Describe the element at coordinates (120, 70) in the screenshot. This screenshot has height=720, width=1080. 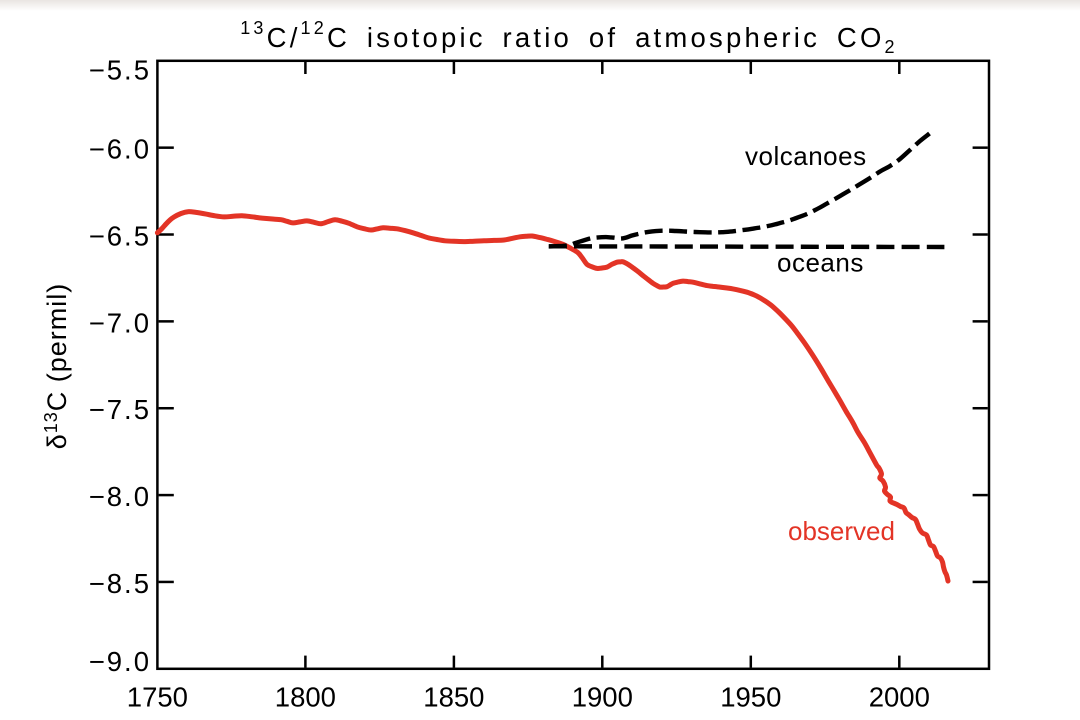
I see `svg-text: −5.5` at that location.